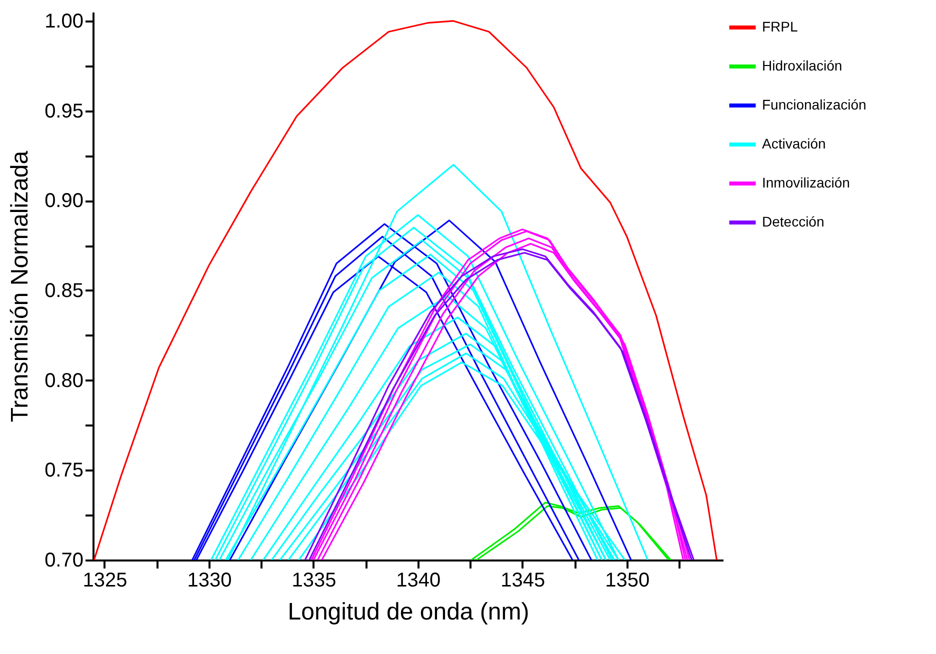 The image size is (936, 654). Describe the element at coordinates (409, 612) in the screenshot. I see `x-axis-title: Longitud de onda (nm)` at that location.